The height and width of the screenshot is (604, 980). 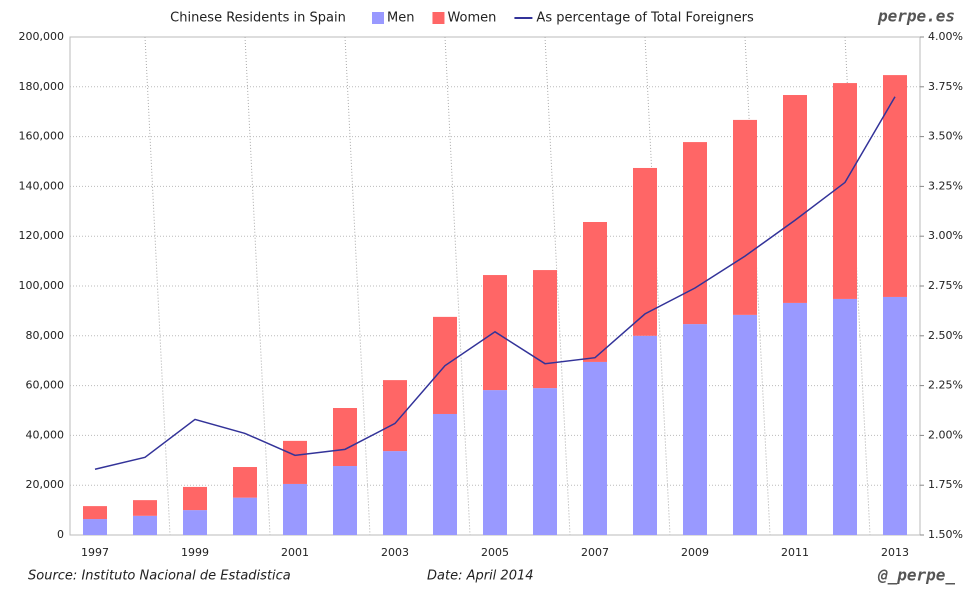 What do you see at coordinates (945, 335) in the screenshot?
I see `y2-tick-label: 2.50%` at bounding box center [945, 335].